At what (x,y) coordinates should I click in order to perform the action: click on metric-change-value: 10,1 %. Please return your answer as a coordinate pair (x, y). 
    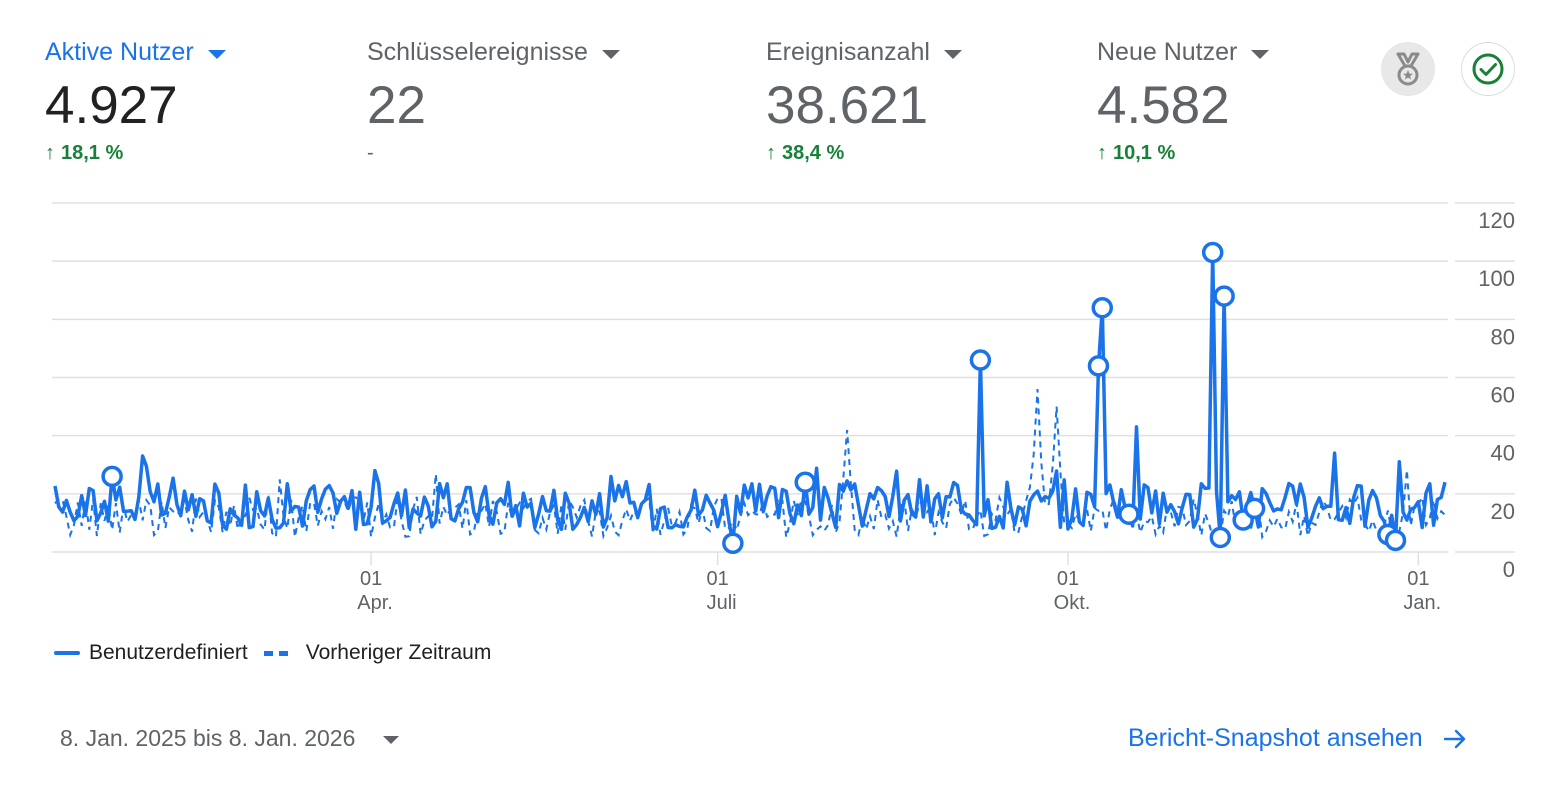
    Looking at the image, I should click on (1144, 152).